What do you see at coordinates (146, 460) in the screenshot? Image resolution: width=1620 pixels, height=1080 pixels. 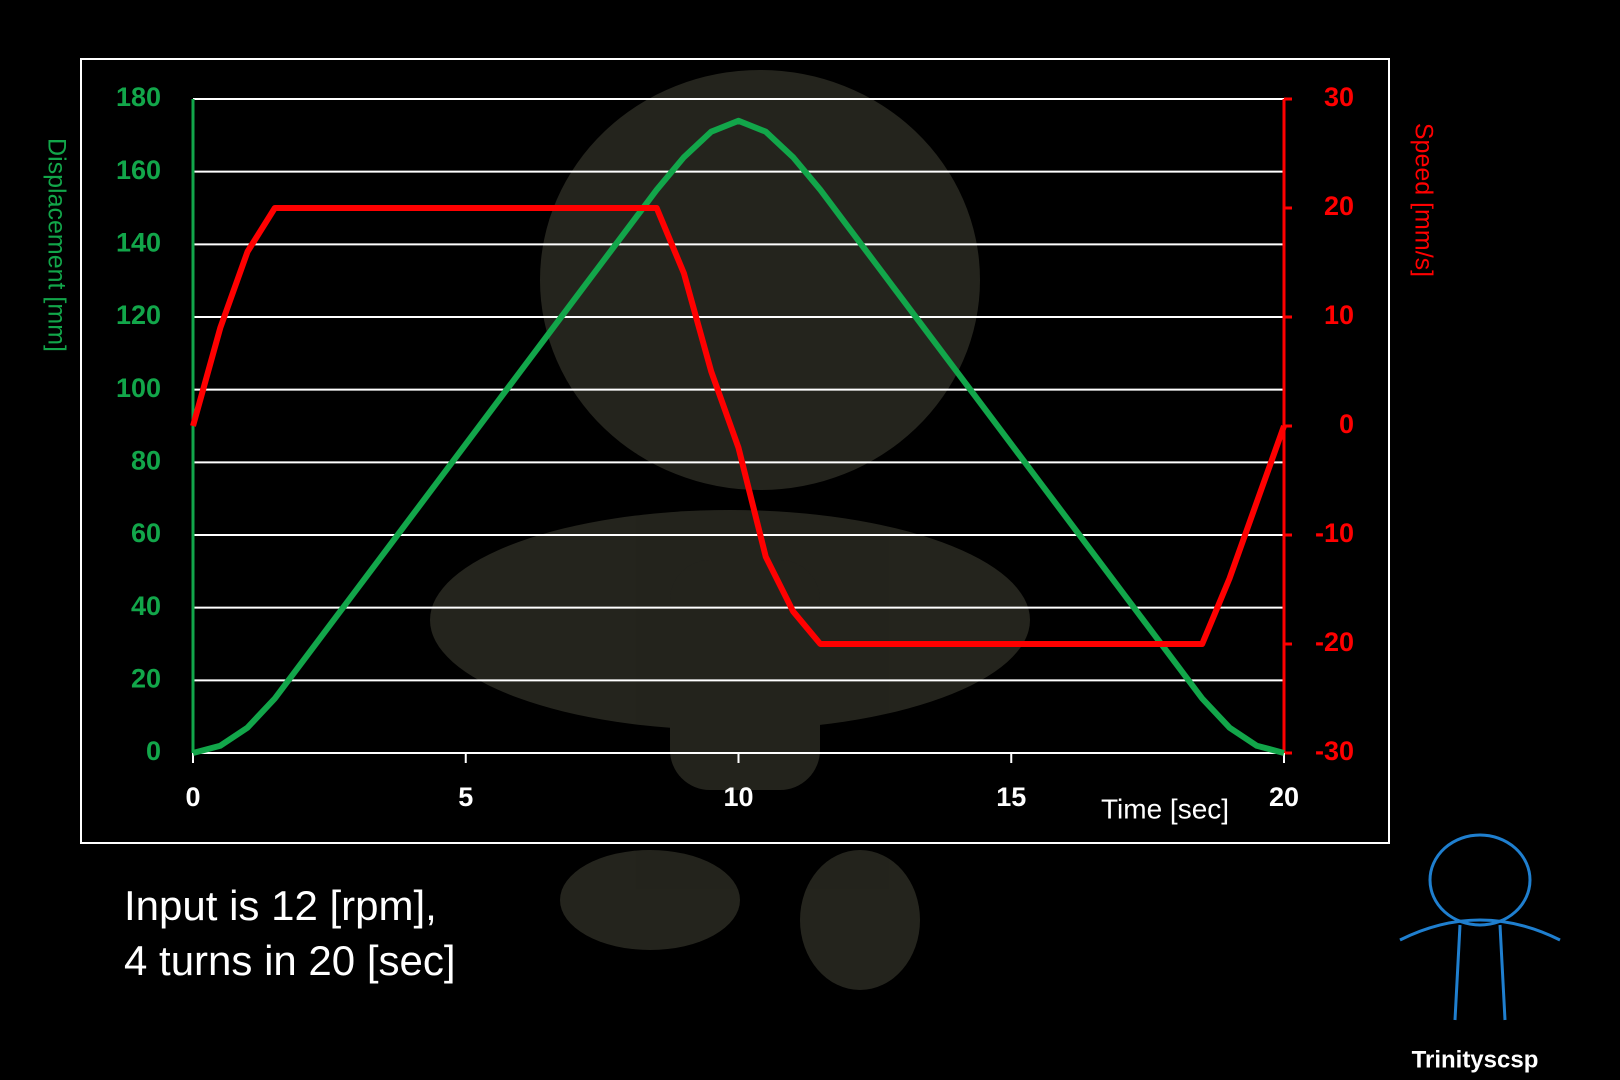 I see `y-tick-label: 80` at bounding box center [146, 460].